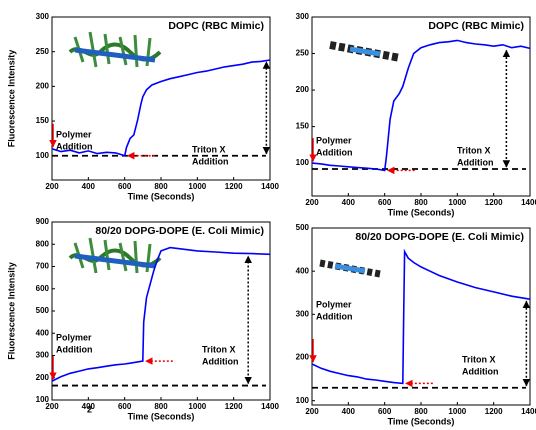 This screenshot has height=430, width=536. Describe the element at coordinates (43, 288) in the screenshot. I see `y-tick-label: 600` at that location.